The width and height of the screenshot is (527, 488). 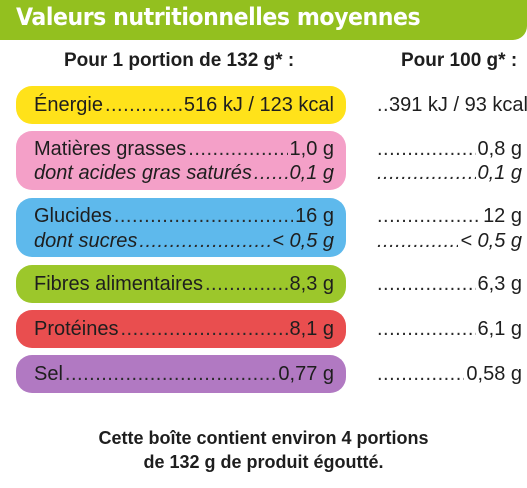 I want to click on row-acides-gras-satures: dont acides gras saturés 0,1 g, so click(x=184, y=173).